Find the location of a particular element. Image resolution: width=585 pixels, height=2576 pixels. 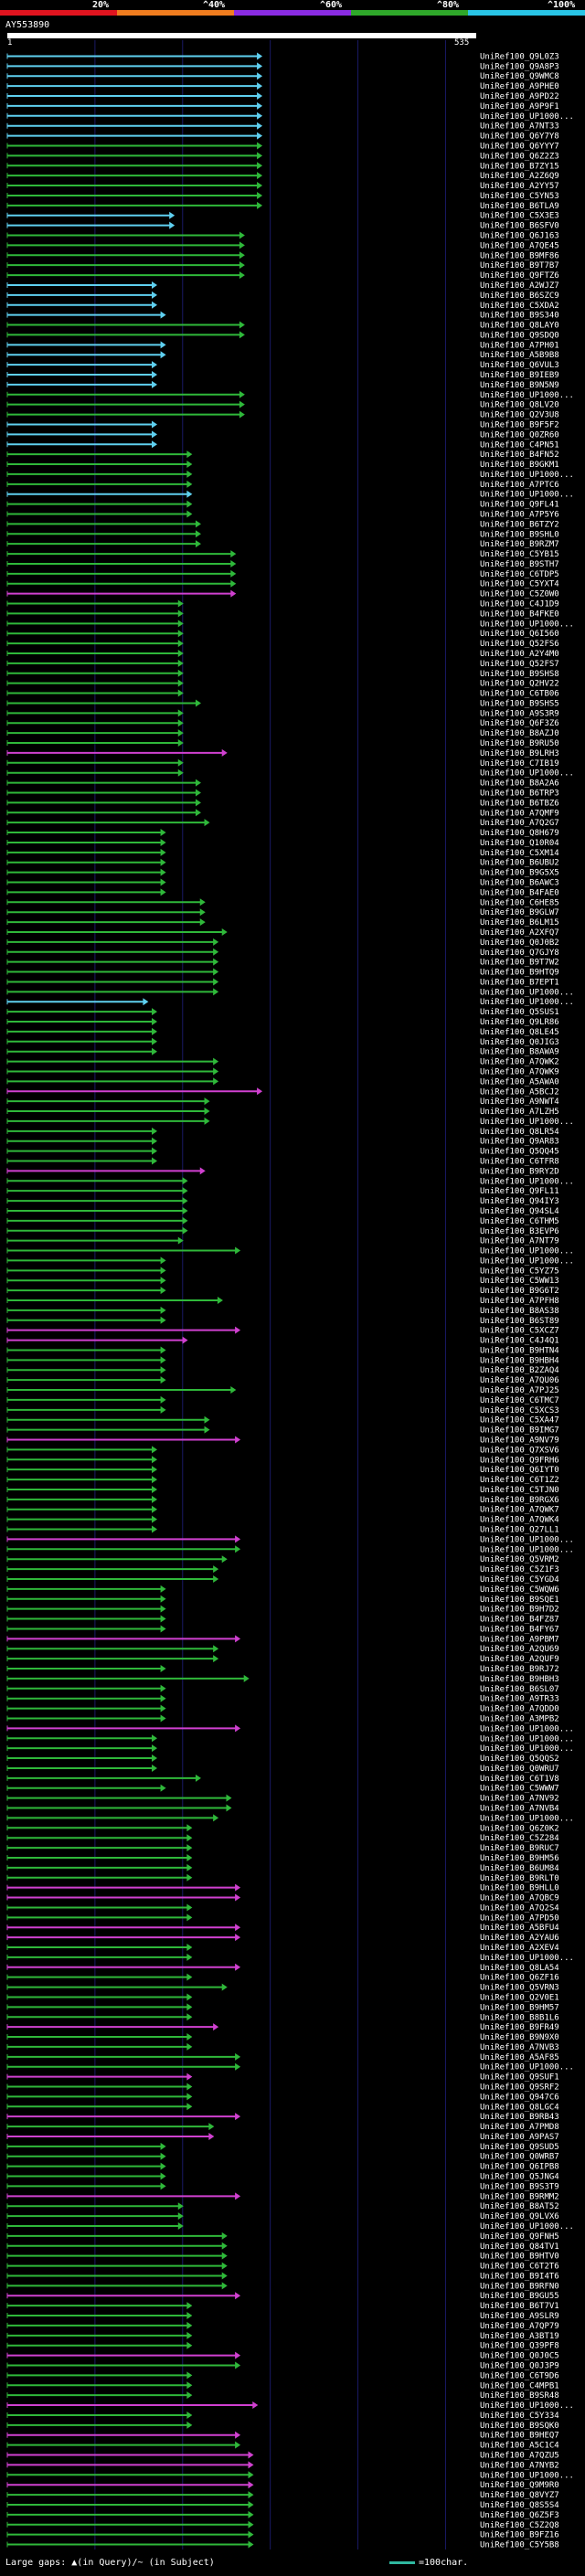

hit-row: UniRef100_Q8LV20 is located at coordinates (283, 405).